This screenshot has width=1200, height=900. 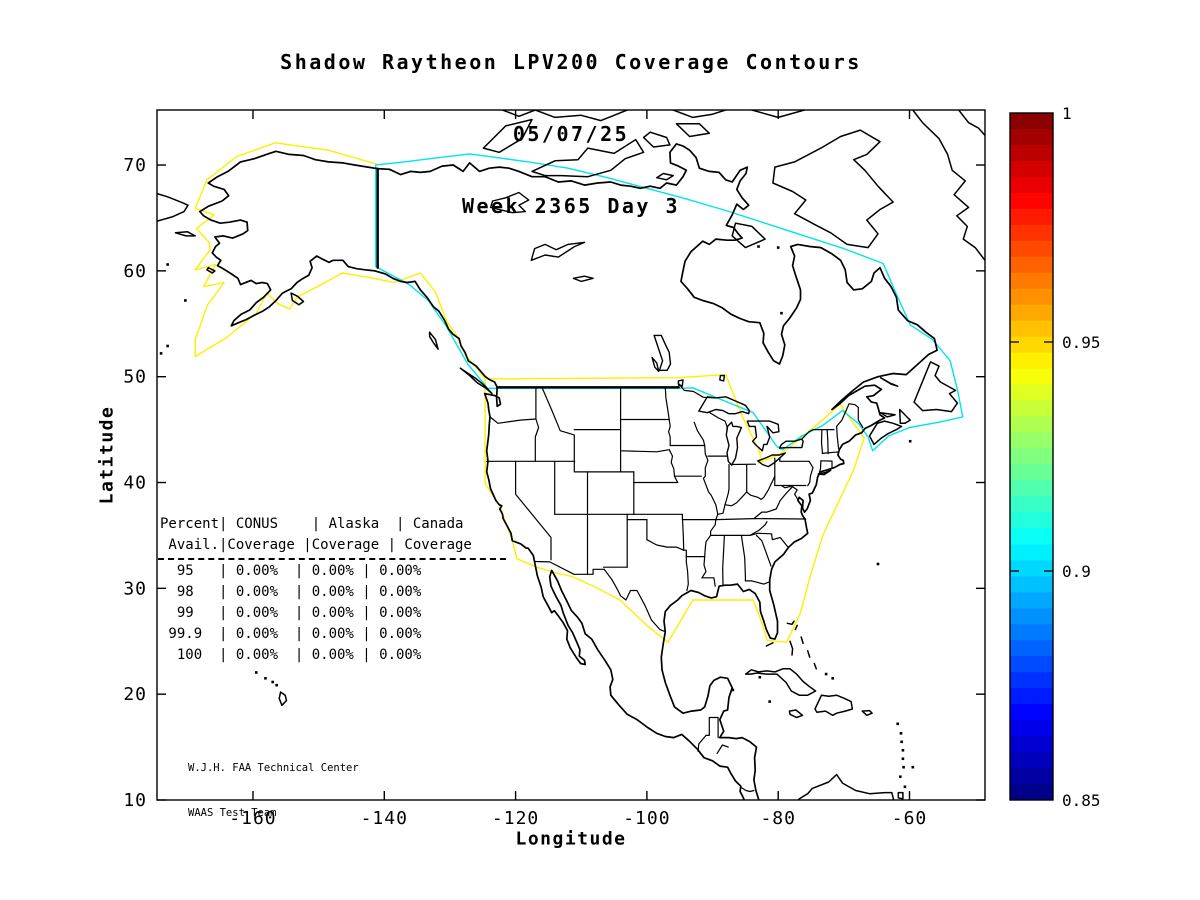 What do you see at coordinates (291, 571) in the screenshot?
I see `coverage-table-line-2: 95 | 0.00% | 0.00% | 0.00%` at bounding box center [291, 571].